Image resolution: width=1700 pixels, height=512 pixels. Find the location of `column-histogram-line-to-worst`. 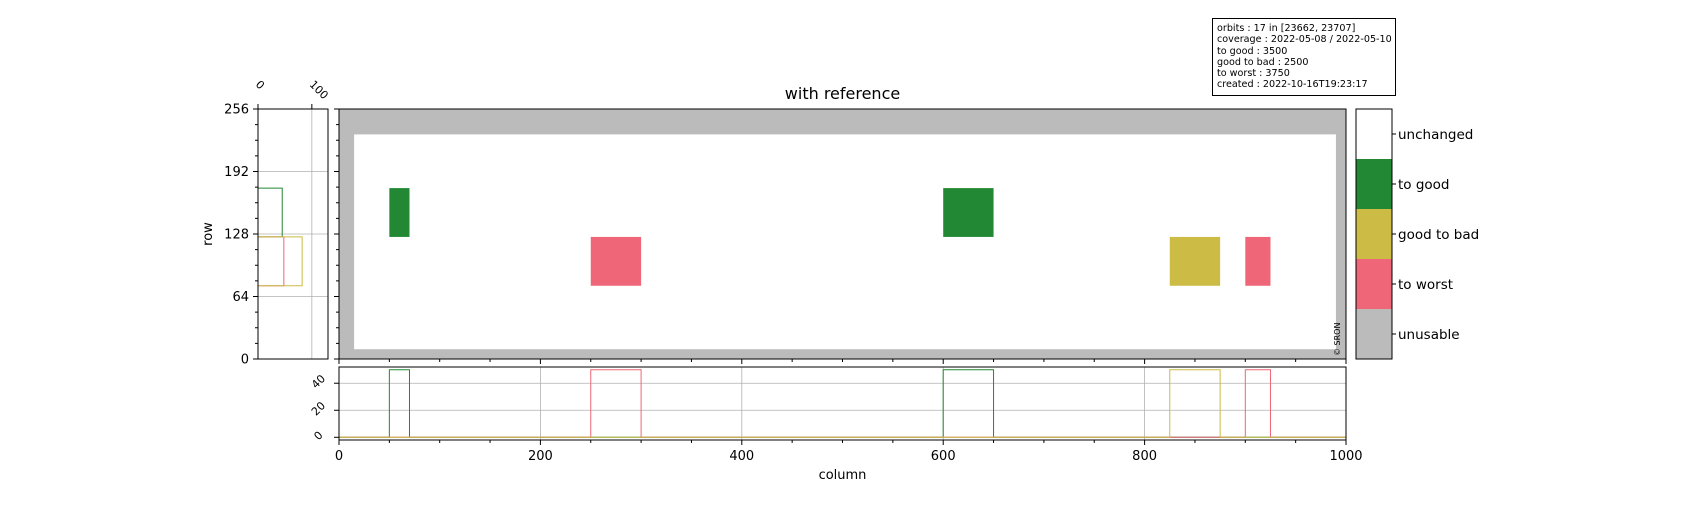

column-histogram-line-to-worst is located at coordinates (842, 403).